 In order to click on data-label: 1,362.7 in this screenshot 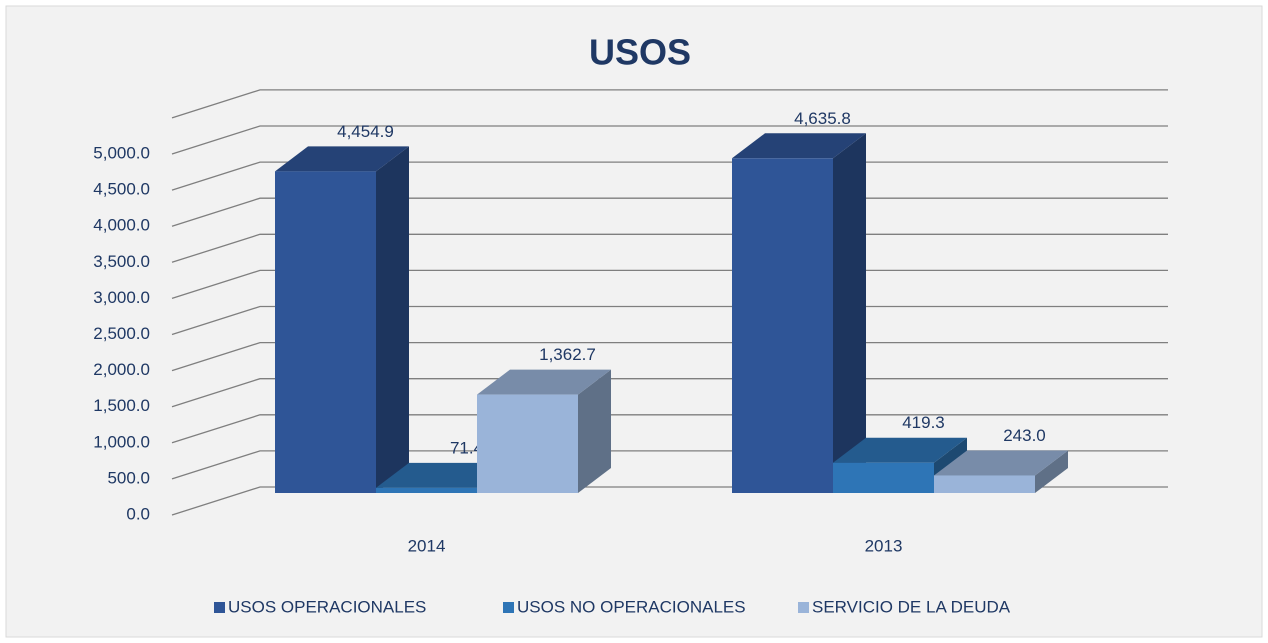, I will do `click(567, 354)`.